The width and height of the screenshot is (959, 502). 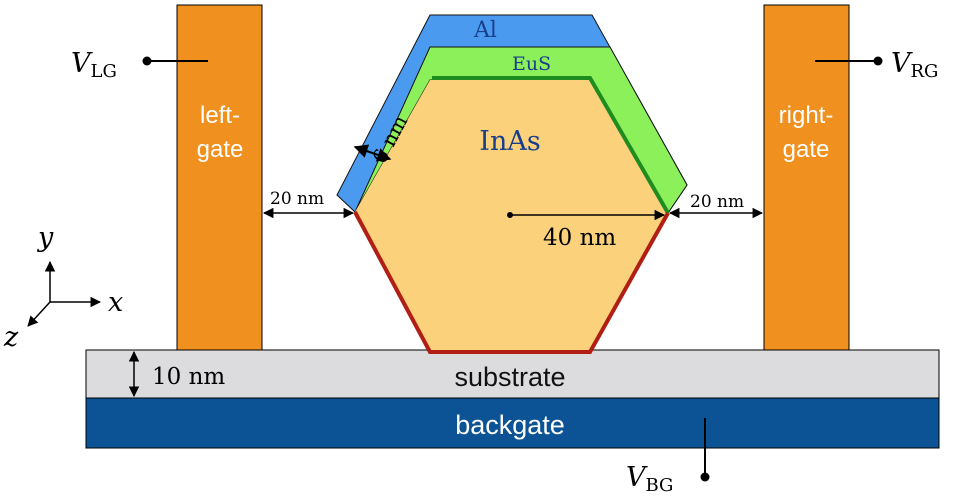 I want to click on z-axis-arrow, so click(x=39, y=314).